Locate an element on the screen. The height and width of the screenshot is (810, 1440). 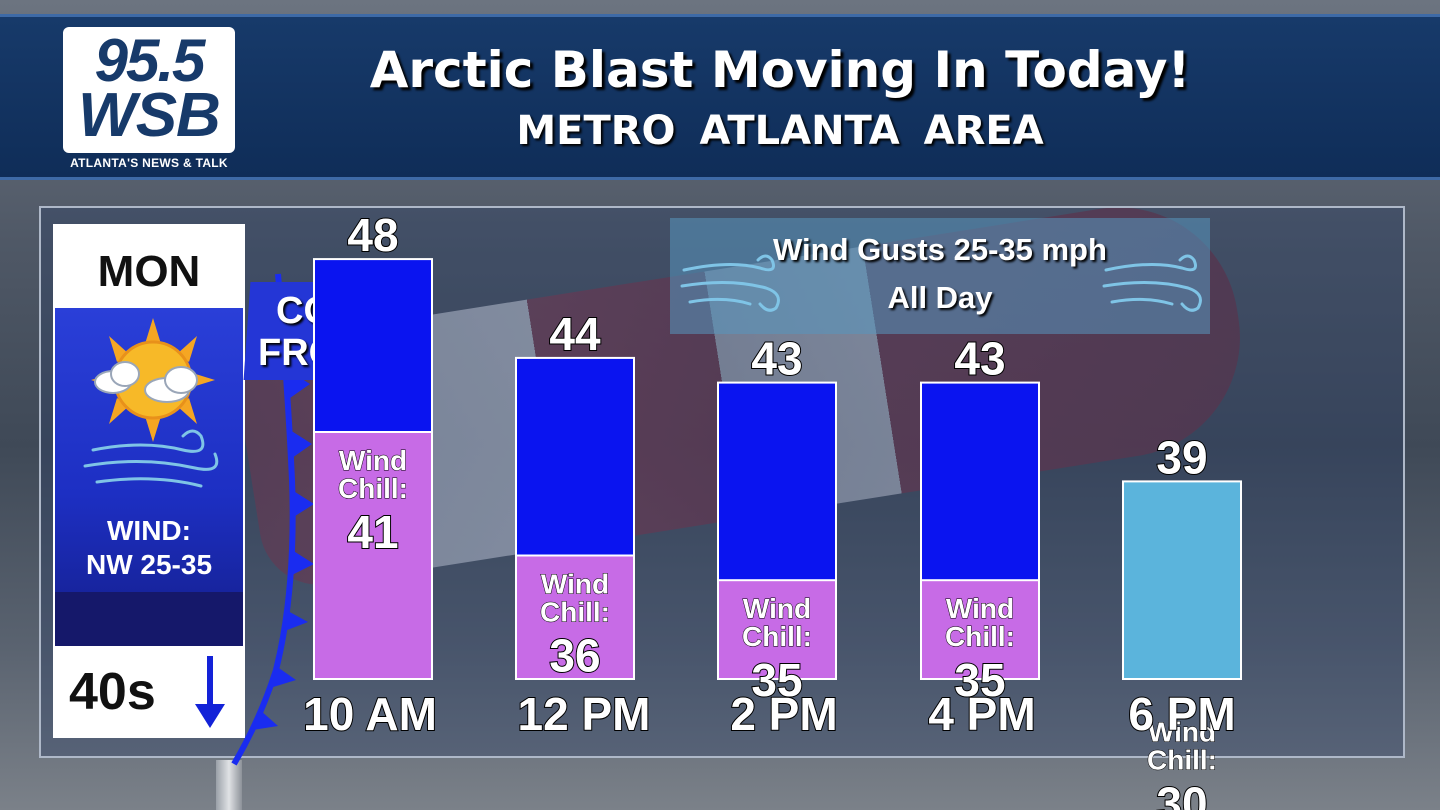
day-forecast-card: MON WIND: NW 25-35 40s is located at coordinates (149, 481).